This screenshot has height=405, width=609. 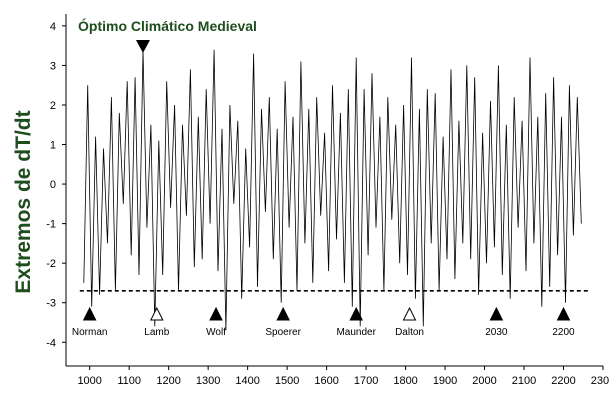 What do you see at coordinates (356, 332) in the screenshot?
I see `event-label: Maunder` at bounding box center [356, 332].